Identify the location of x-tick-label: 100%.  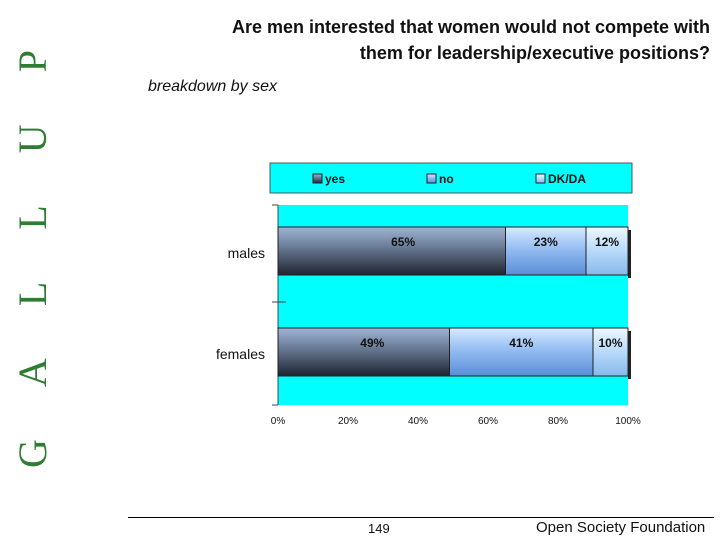
(628, 421).